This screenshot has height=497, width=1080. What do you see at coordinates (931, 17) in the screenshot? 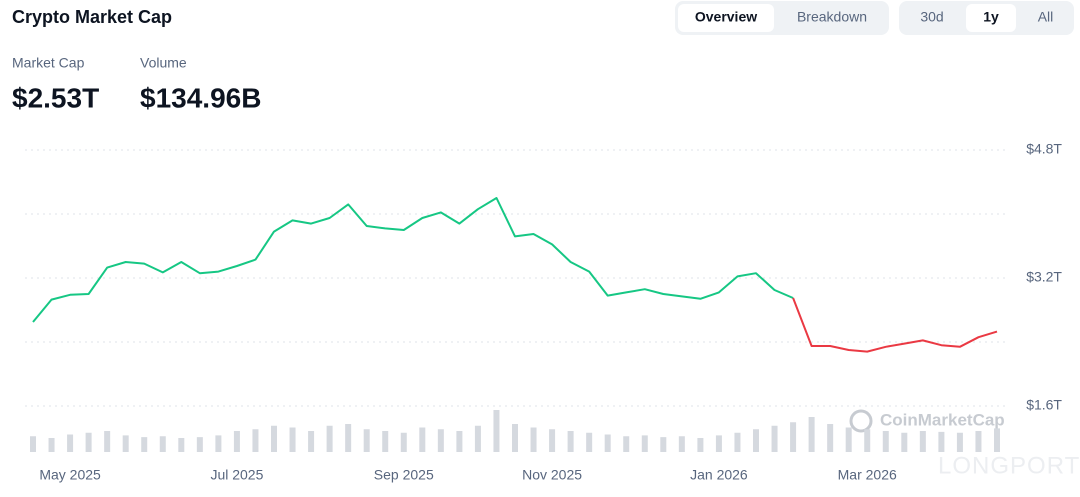
I see `range: 30d` at bounding box center [931, 17].